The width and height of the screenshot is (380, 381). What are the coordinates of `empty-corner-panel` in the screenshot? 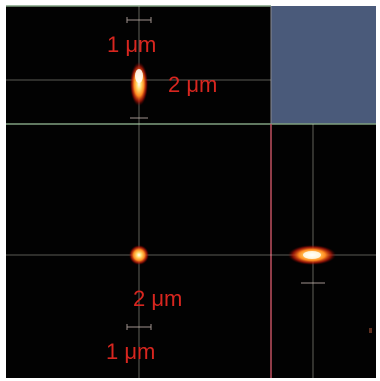 It's located at (323, 65).